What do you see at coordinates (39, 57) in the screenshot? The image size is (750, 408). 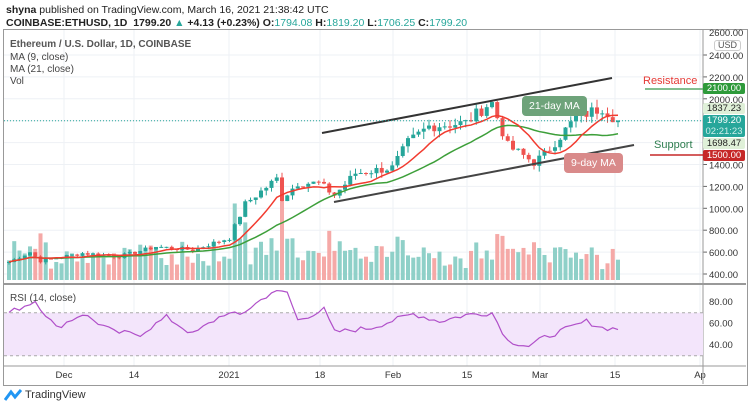 I see `legend-ma9: MA (9, close)` at bounding box center [39, 57].